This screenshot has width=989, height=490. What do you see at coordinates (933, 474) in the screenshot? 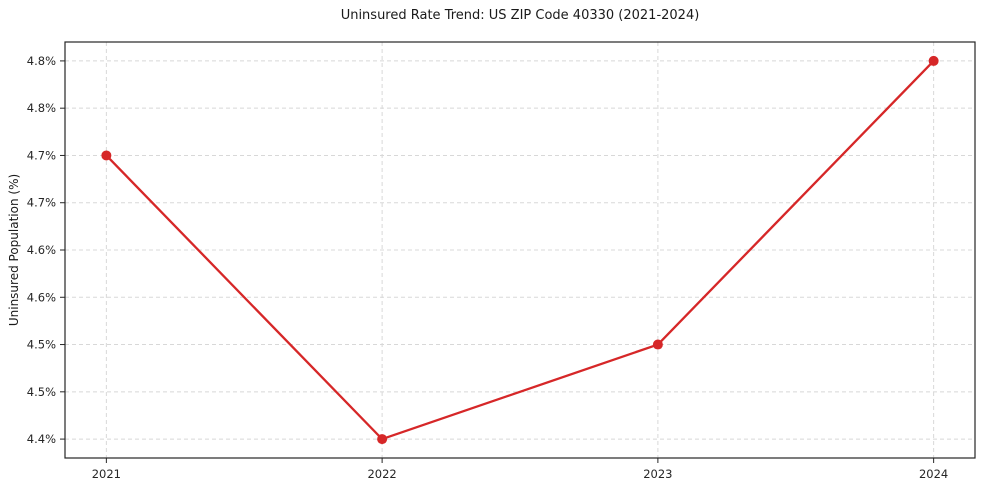
I see `x-tick-label: 2024` at bounding box center [933, 474].